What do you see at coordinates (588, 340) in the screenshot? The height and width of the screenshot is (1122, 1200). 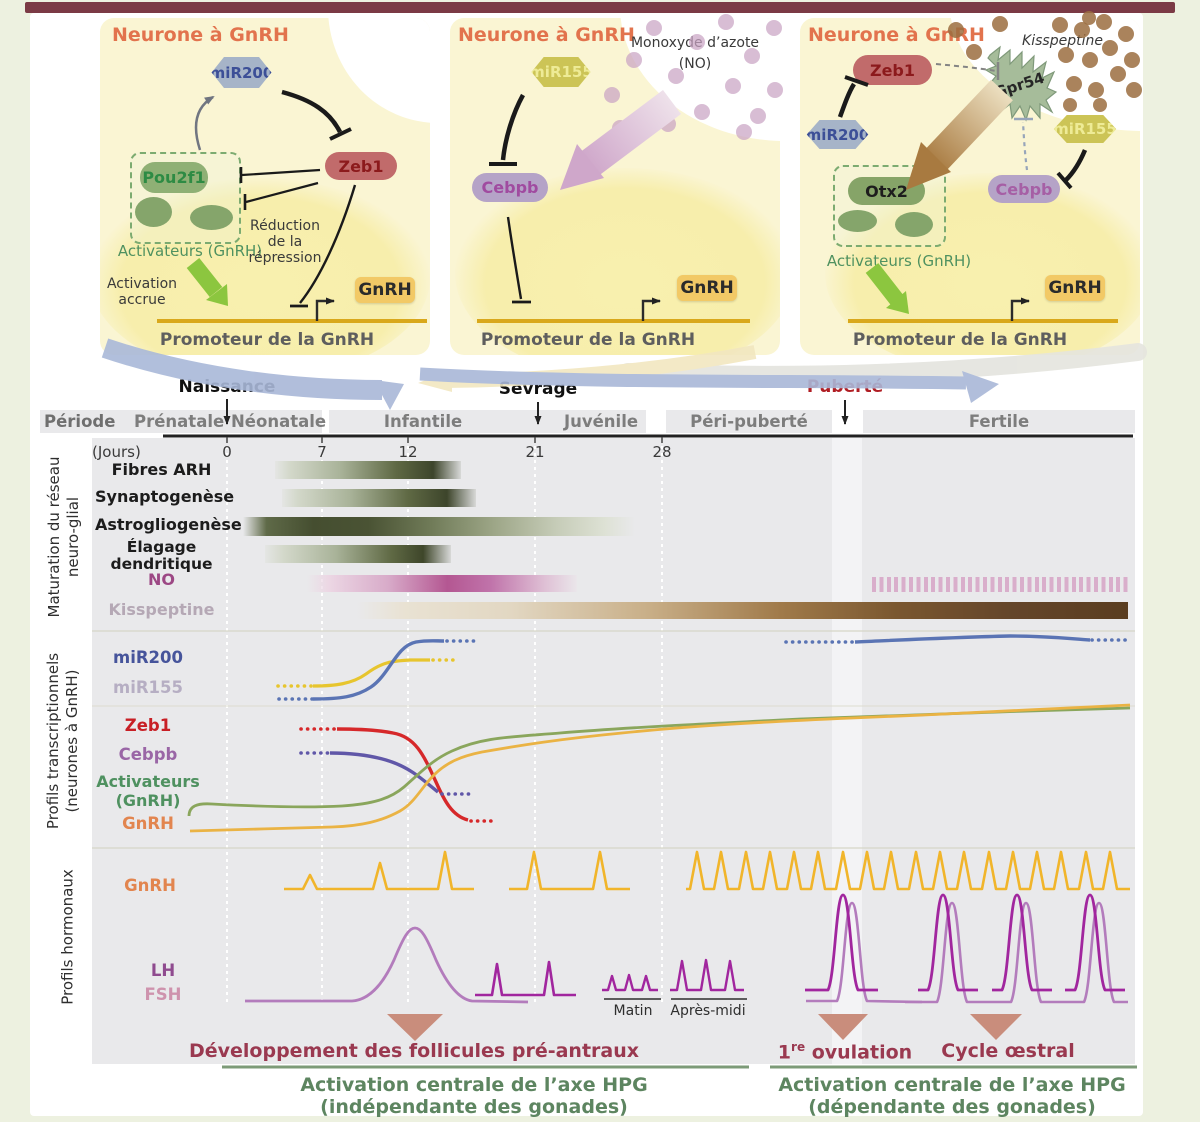 I see `panel2-promoter-label: Promoteur de la GnRH` at bounding box center [588, 340].